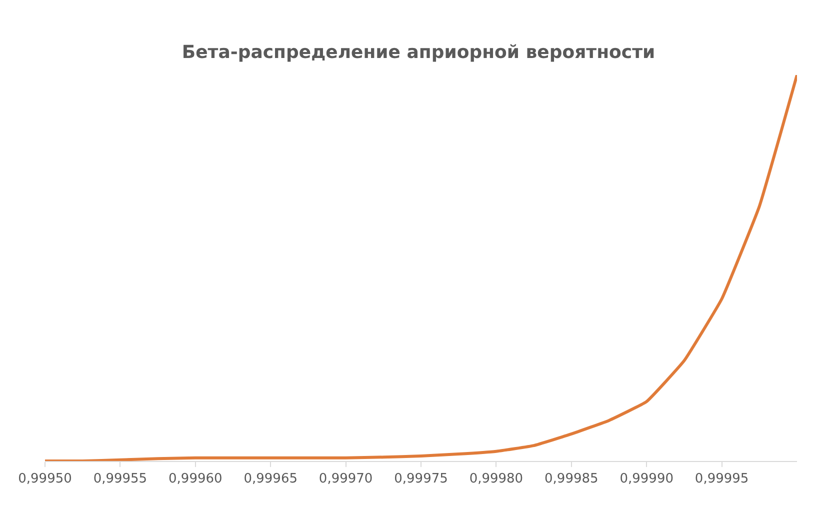 The width and height of the screenshot is (837, 506). What do you see at coordinates (345, 479) in the screenshot?
I see `x-tick-label: 0,99970` at bounding box center [345, 479].